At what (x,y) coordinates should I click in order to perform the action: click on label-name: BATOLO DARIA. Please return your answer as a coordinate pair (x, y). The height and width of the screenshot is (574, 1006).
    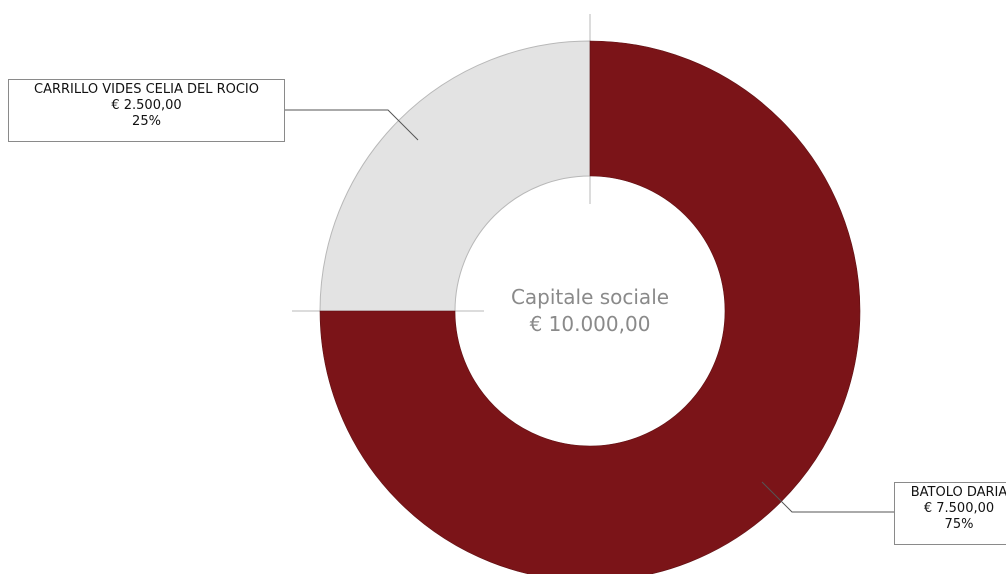
    Looking at the image, I should click on (958, 492).